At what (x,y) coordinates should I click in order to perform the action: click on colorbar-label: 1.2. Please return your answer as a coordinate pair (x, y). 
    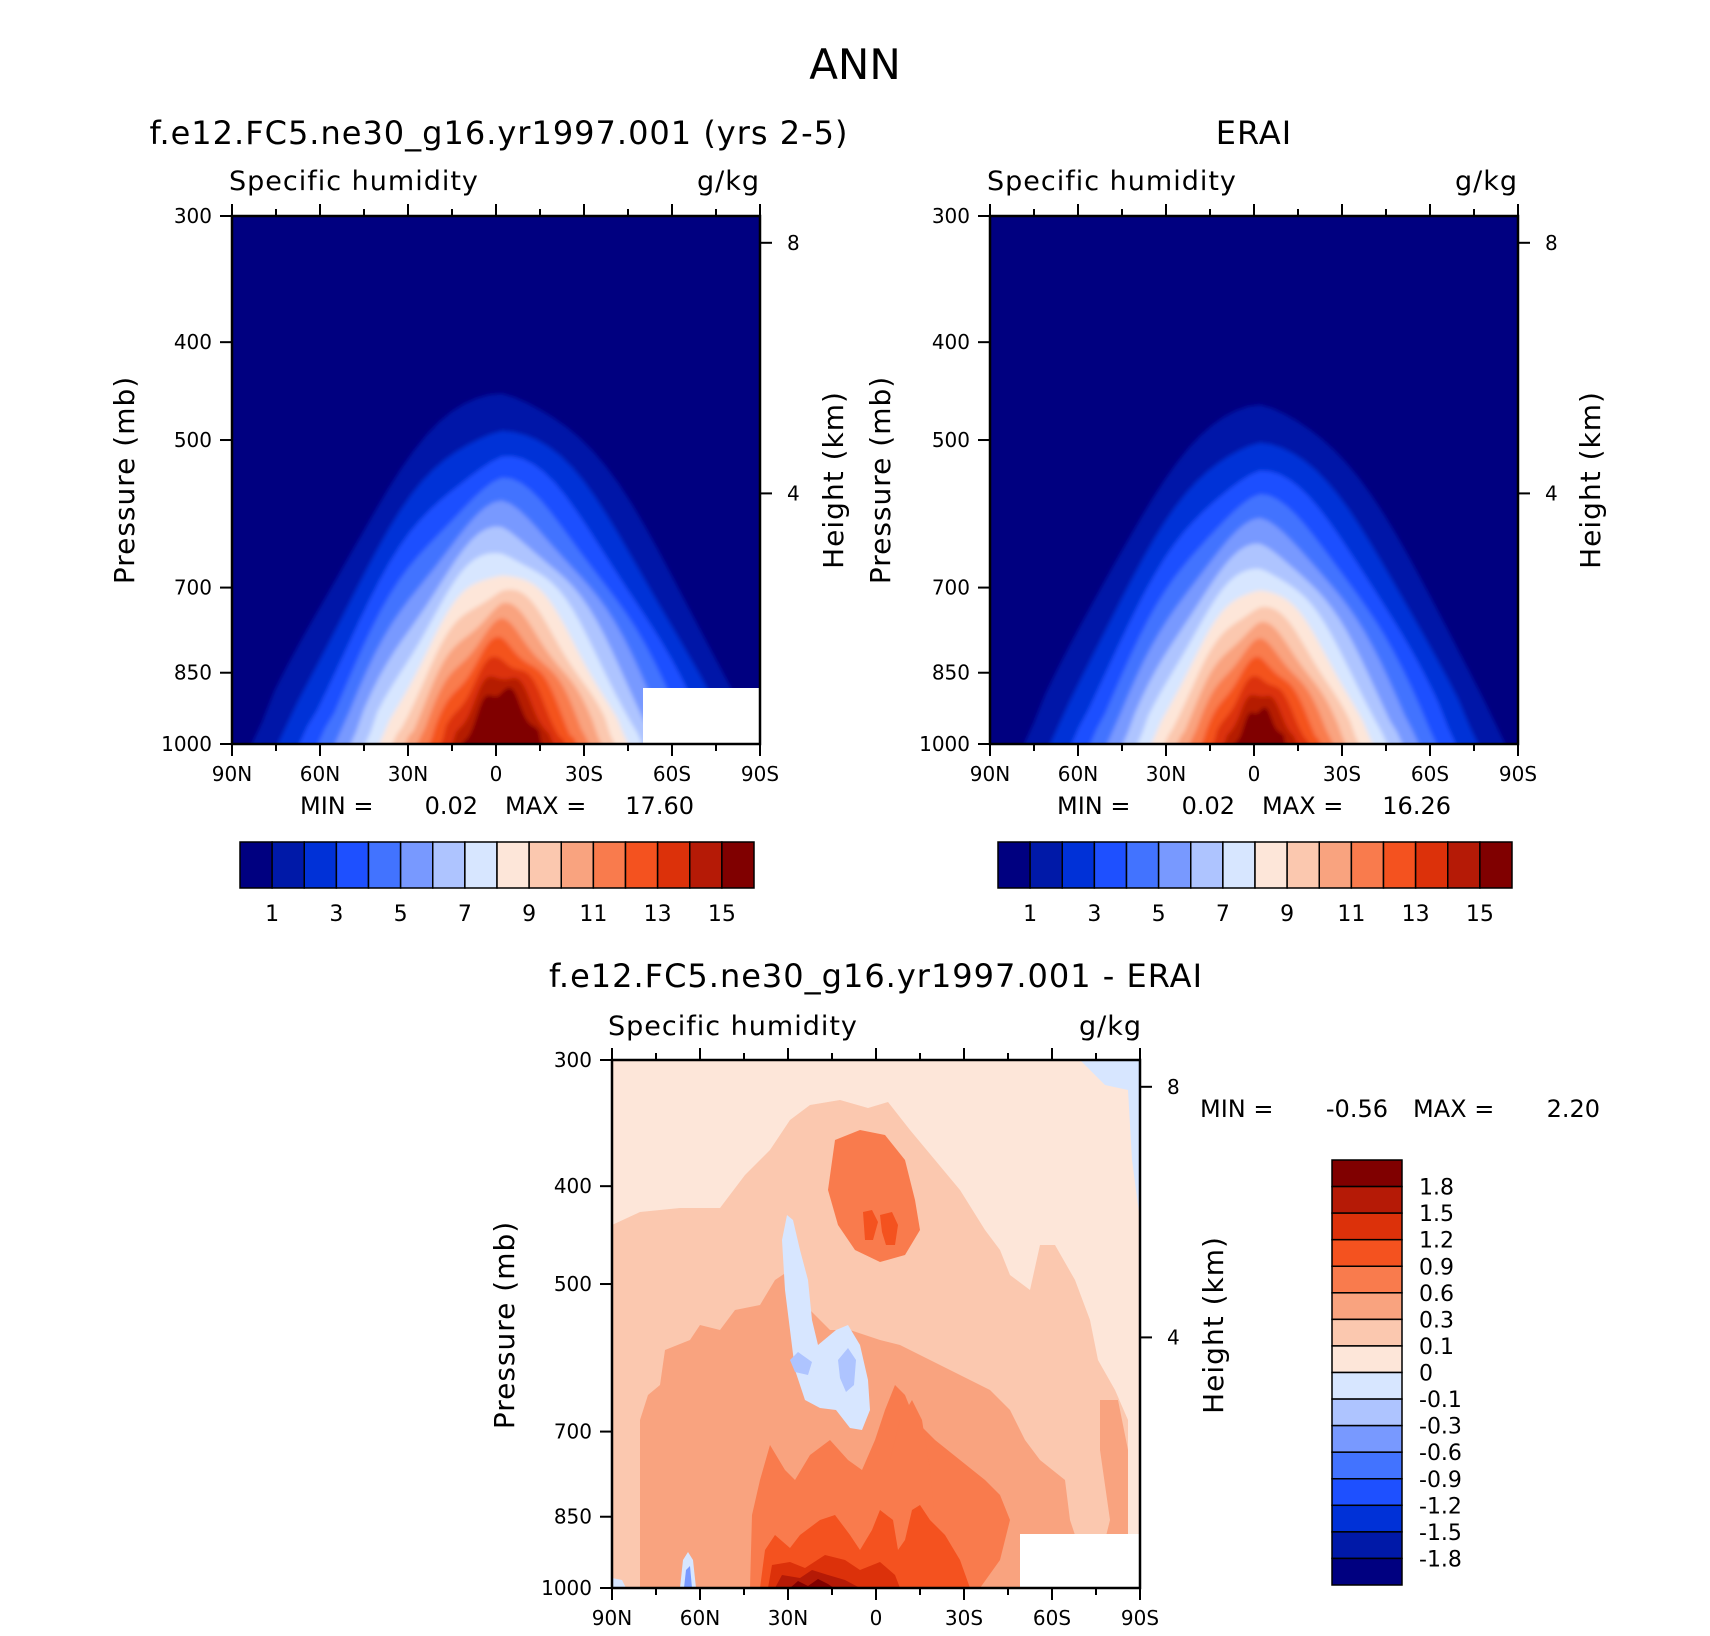
    Looking at the image, I should click on (1436, 1241).